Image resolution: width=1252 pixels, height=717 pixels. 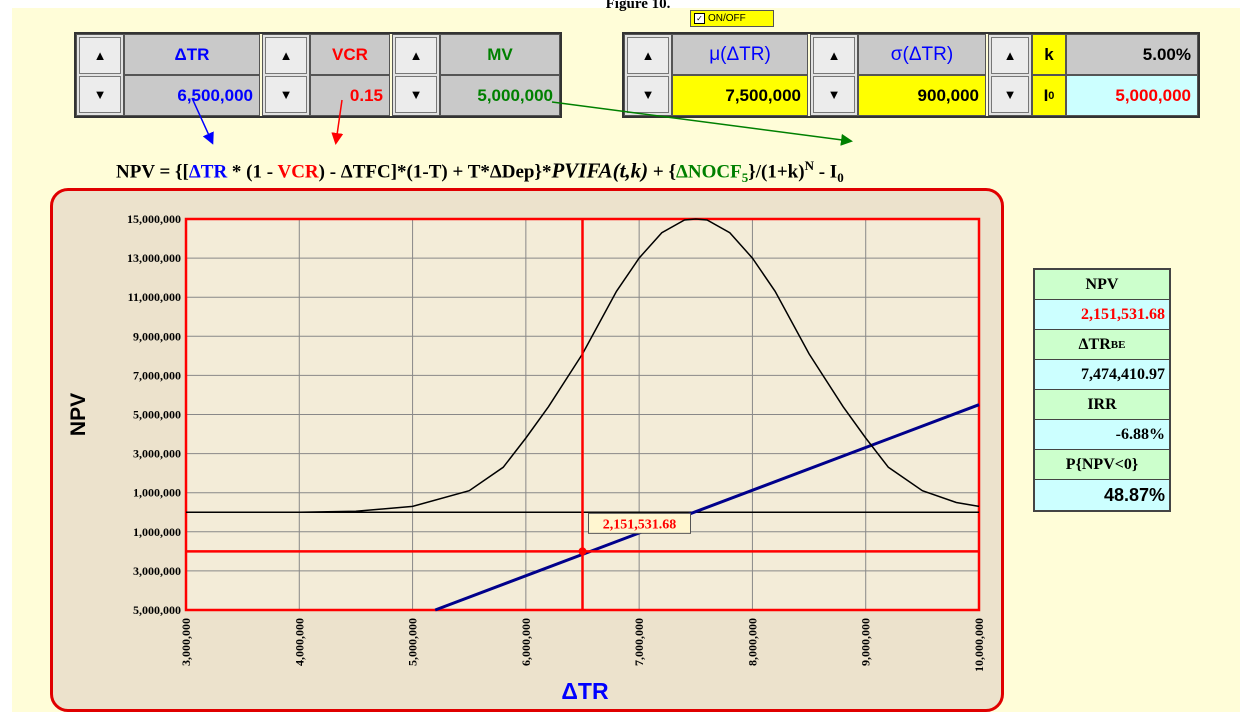 I want to click on breakeven-value: 7,474,410.97, so click(x=1102, y=375).